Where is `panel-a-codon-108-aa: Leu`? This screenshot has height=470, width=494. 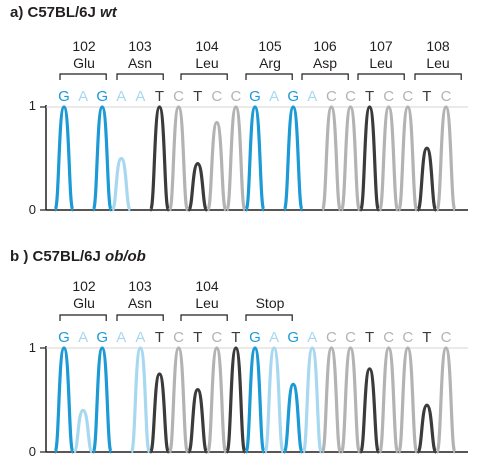 panel-a-codon-108-aa: Leu is located at coordinates (438, 63).